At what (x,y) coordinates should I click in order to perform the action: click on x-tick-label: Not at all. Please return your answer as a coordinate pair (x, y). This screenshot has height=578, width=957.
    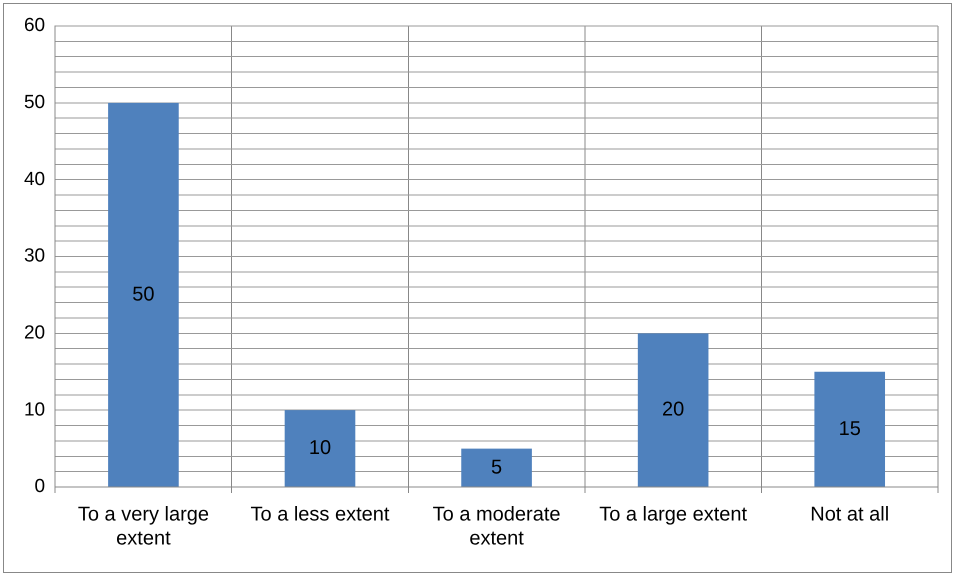
    Looking at the image, I should click on (850, 515).